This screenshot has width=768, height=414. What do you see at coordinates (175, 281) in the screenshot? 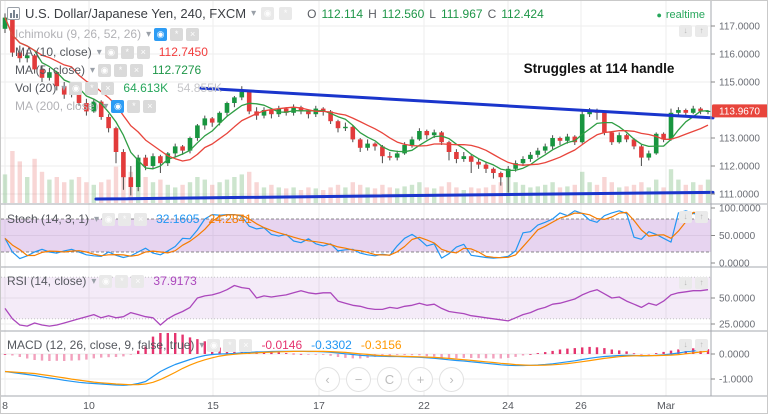
I see `rsi-value: 37.9173` at bounding box center [175, 281].